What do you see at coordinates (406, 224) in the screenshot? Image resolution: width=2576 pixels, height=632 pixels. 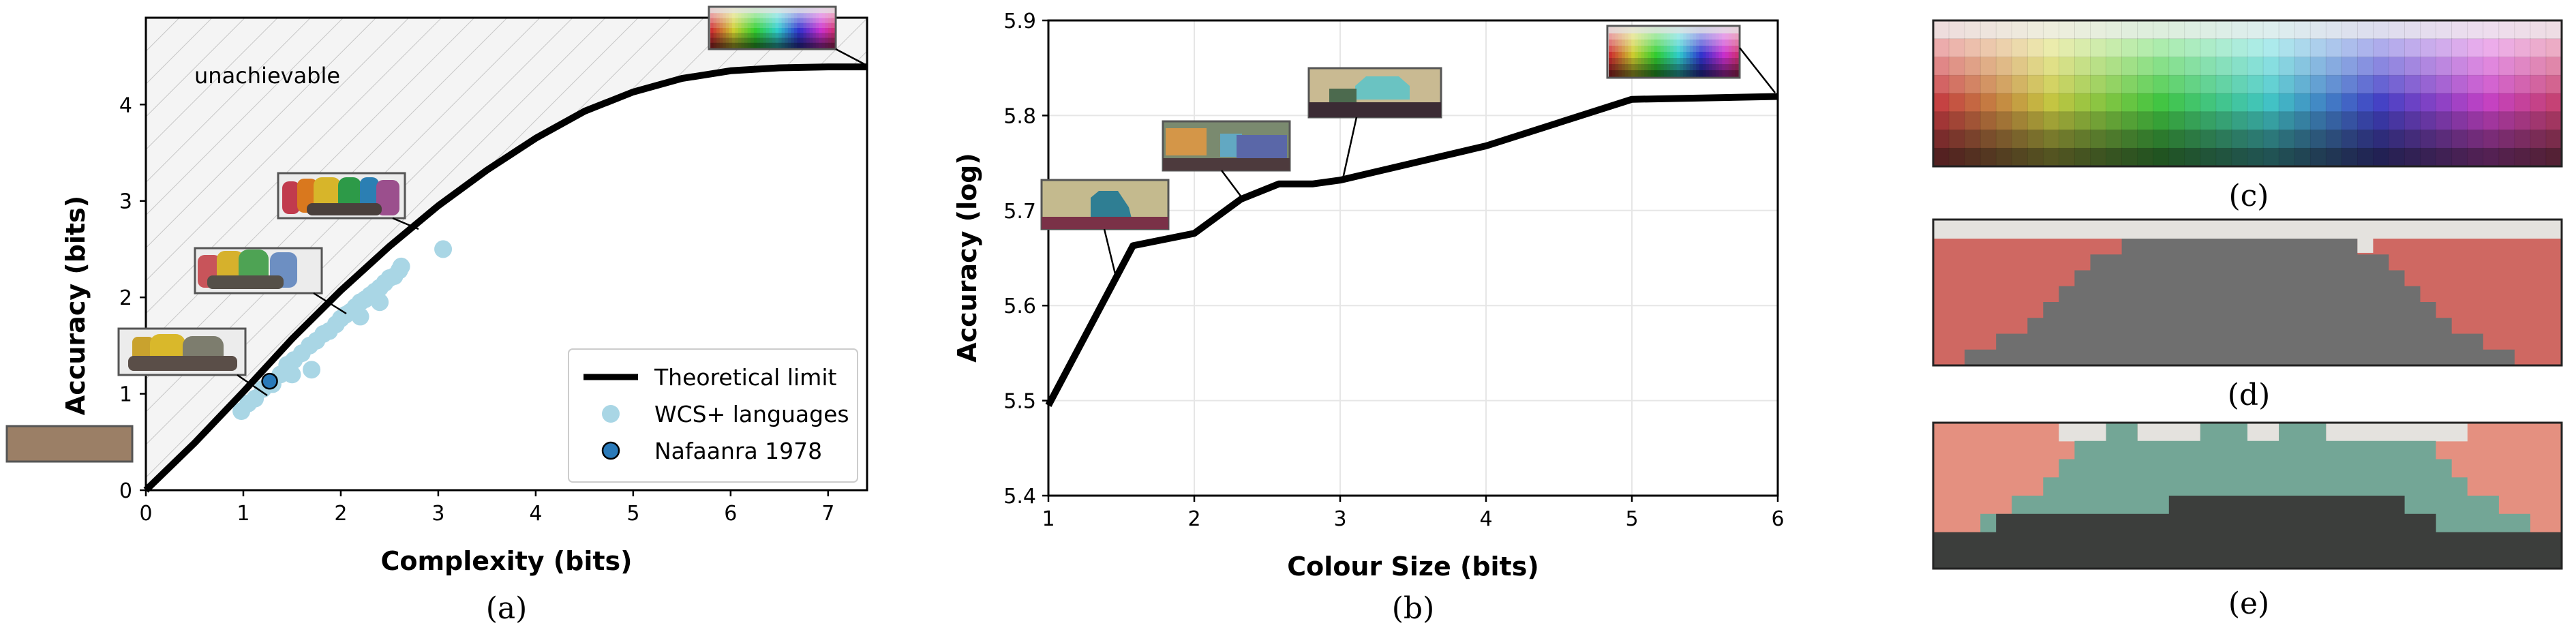 I see `thumbnail-8-leader` at bounding box center [406, 224].